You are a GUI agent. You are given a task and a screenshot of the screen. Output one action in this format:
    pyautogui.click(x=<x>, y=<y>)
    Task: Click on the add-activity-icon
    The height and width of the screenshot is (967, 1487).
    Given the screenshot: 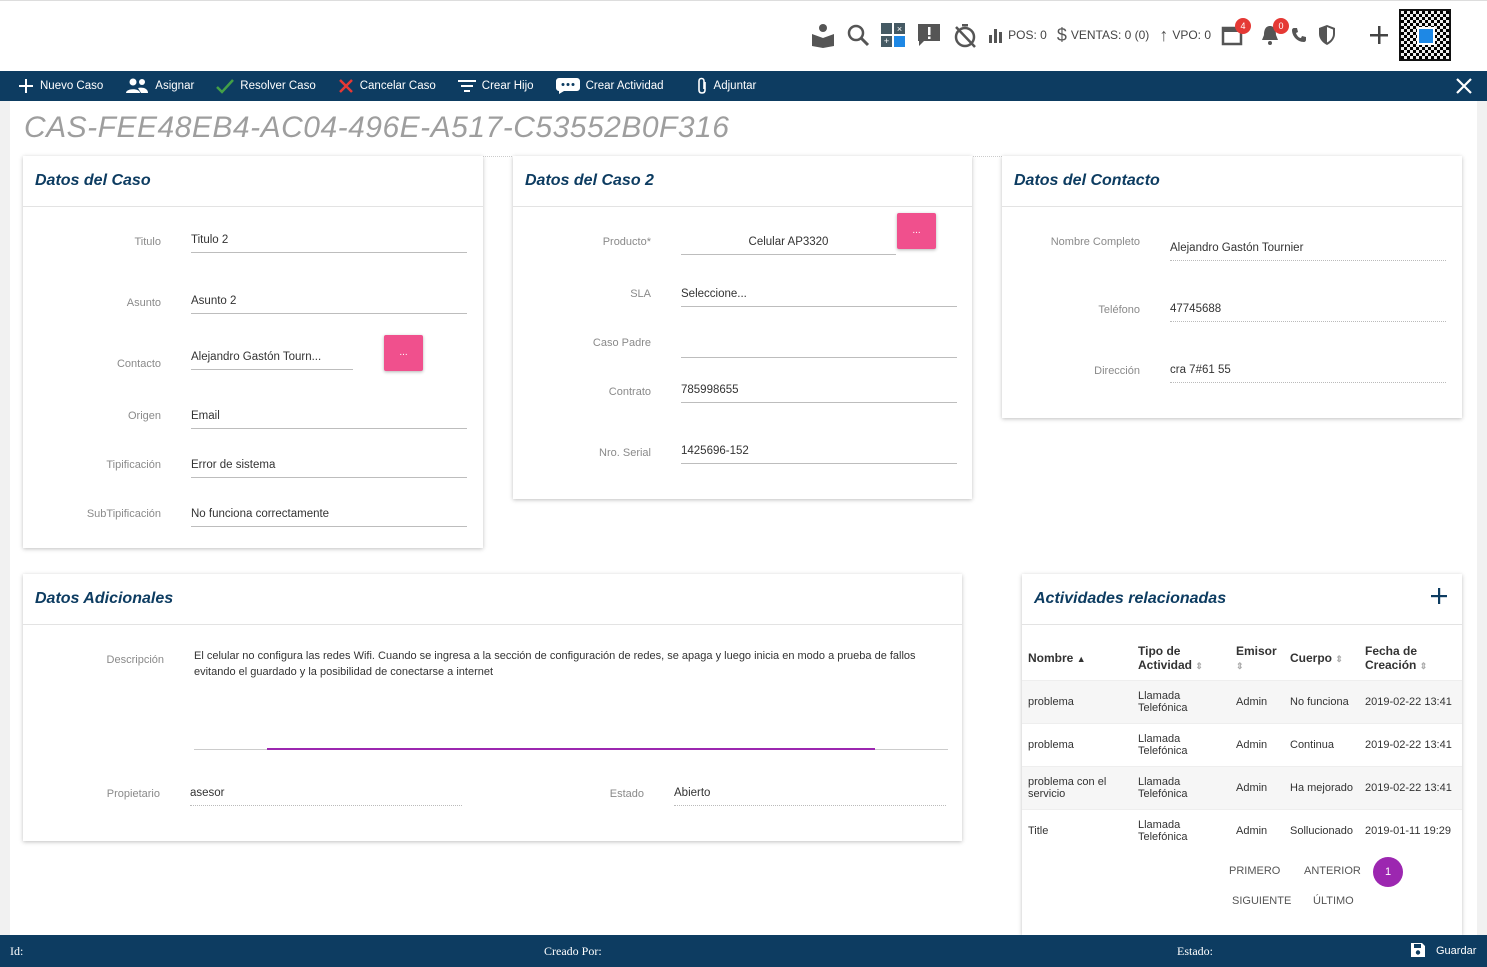 What is the action you would take?
    pyautogui.click(x=1439, y=598)
    